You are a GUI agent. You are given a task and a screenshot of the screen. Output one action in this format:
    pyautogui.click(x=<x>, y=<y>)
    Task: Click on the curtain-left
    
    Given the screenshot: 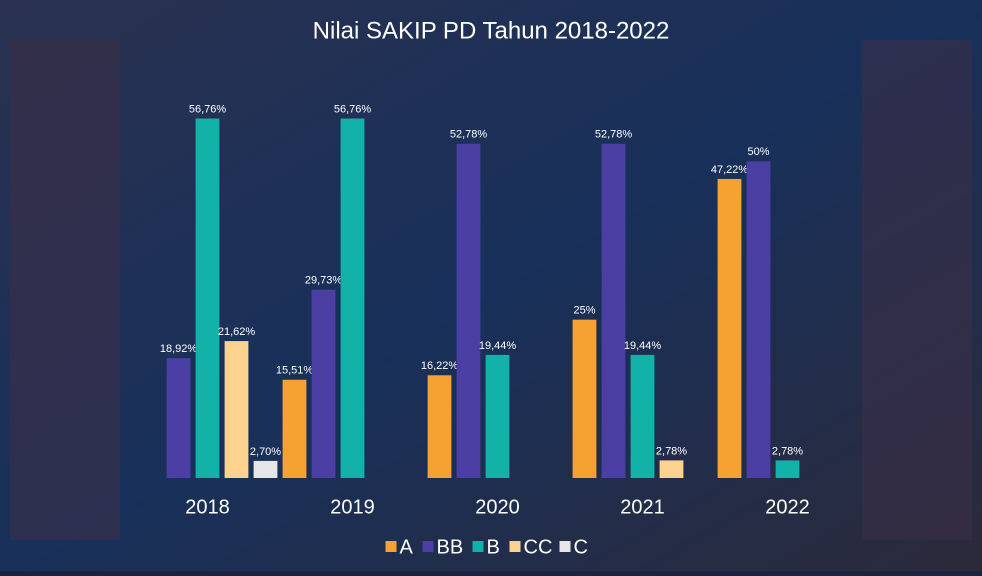 What is the action you would take?
    pyautogui.click(x=65, y=290)
    